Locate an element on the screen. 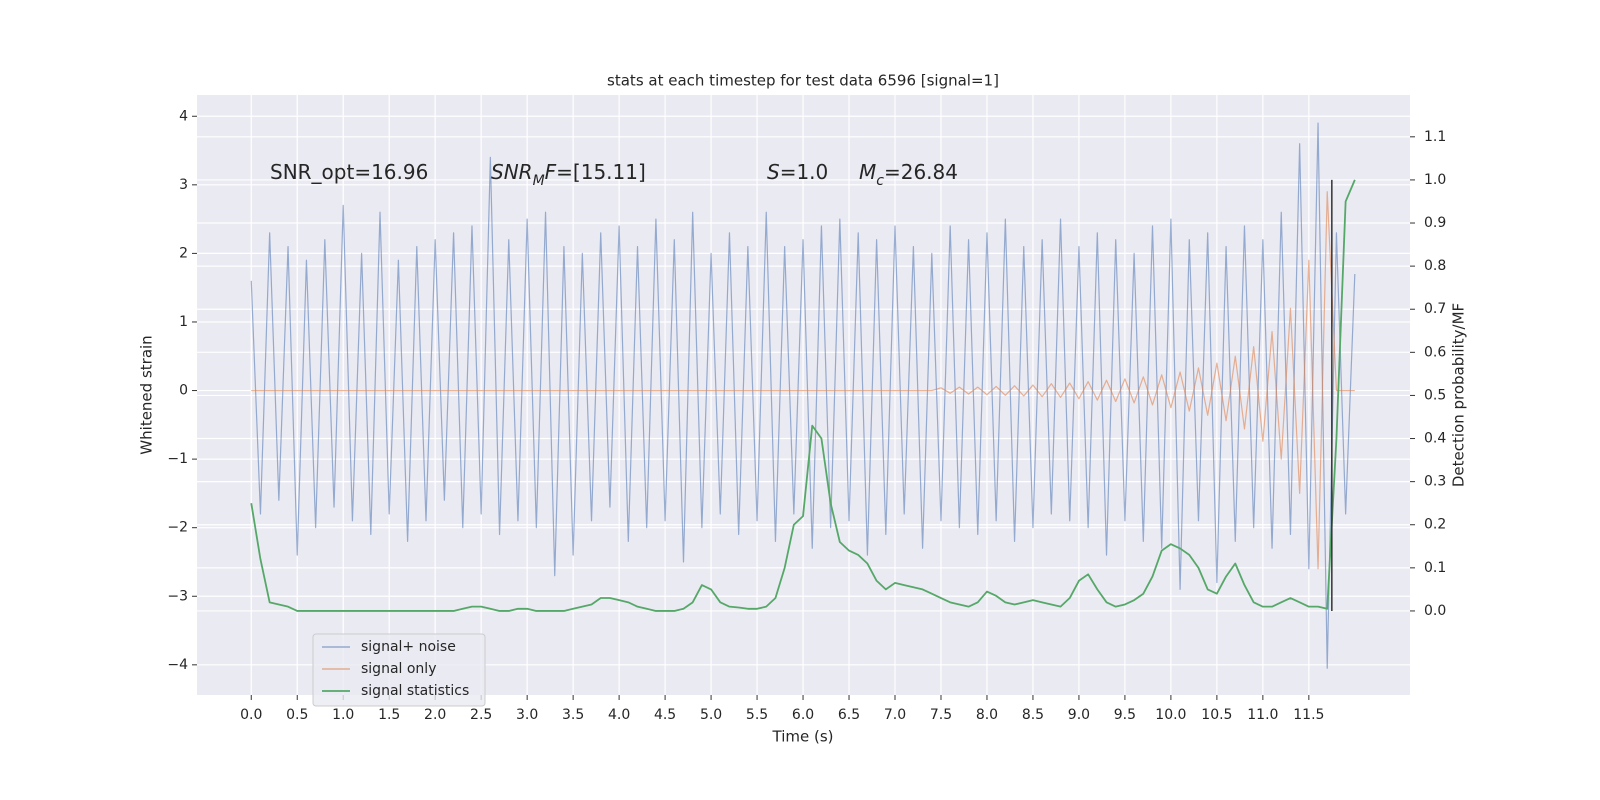 The image size is (1600, 800). x-tick-label: 6.5 is located at coordinates (849, 715).